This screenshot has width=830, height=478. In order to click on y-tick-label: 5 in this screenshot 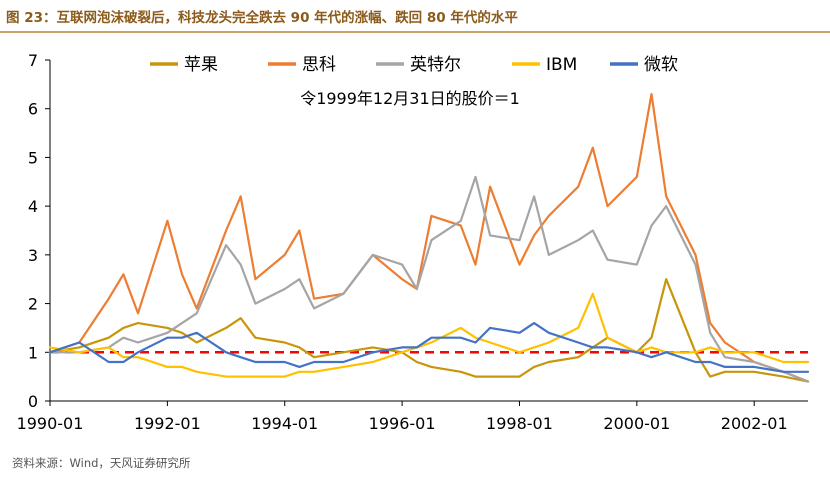, I will do `click(33, 157)`.